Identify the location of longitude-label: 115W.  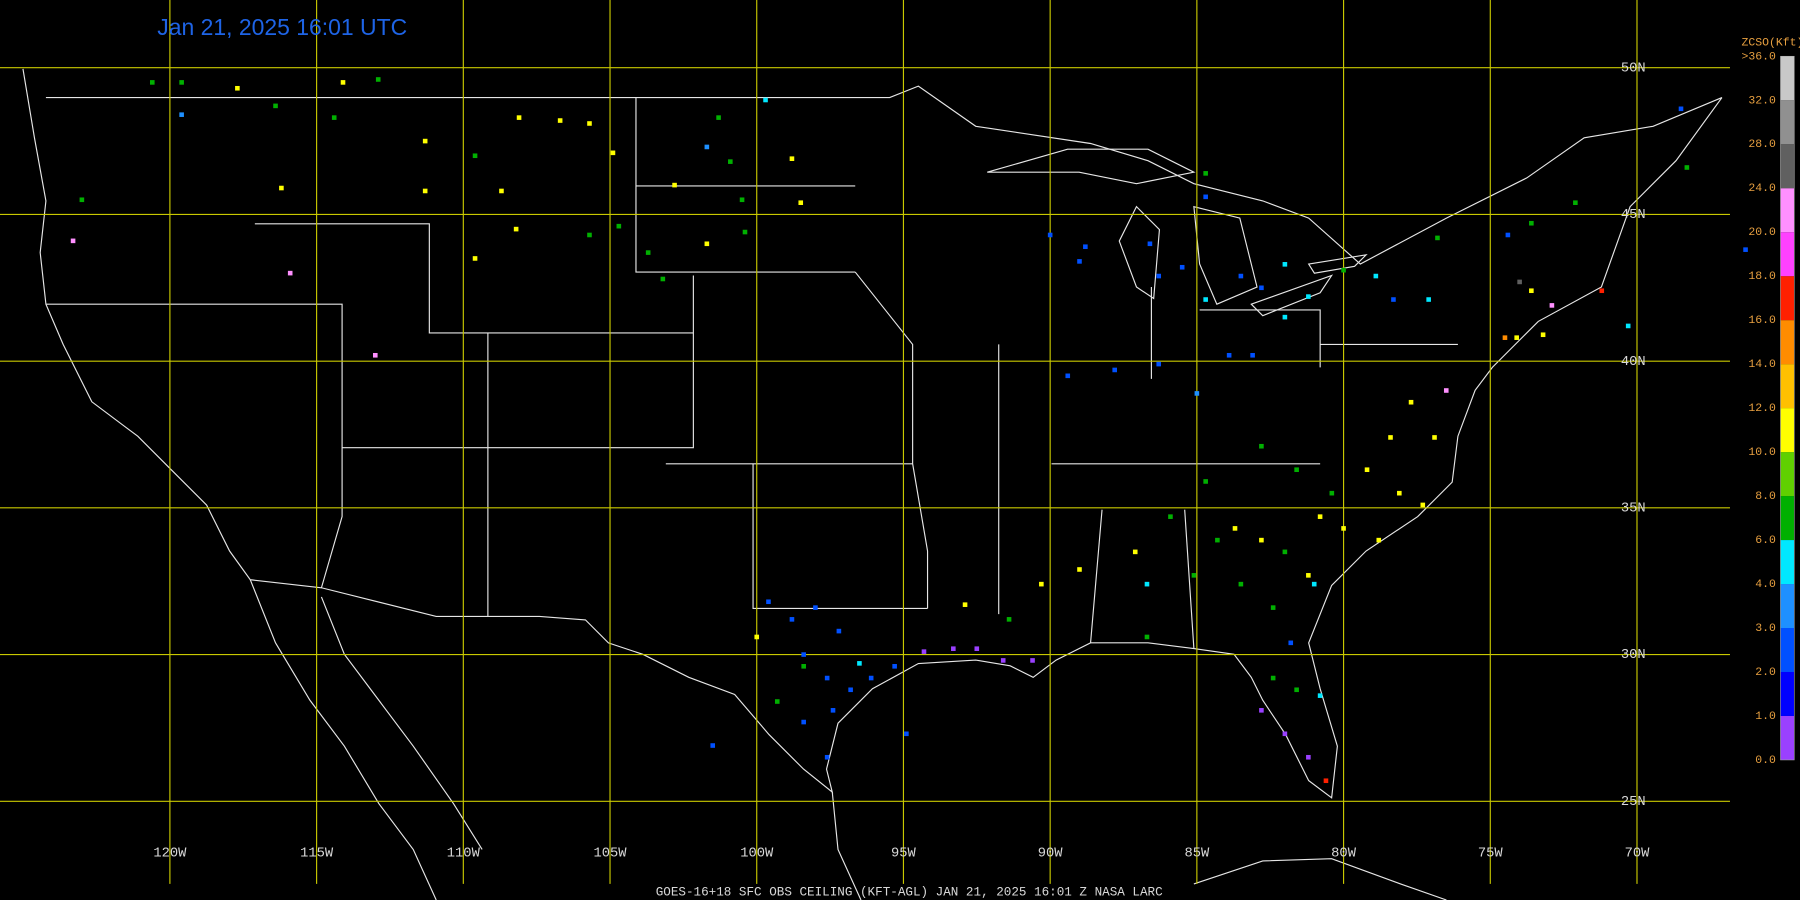
(317, 854).